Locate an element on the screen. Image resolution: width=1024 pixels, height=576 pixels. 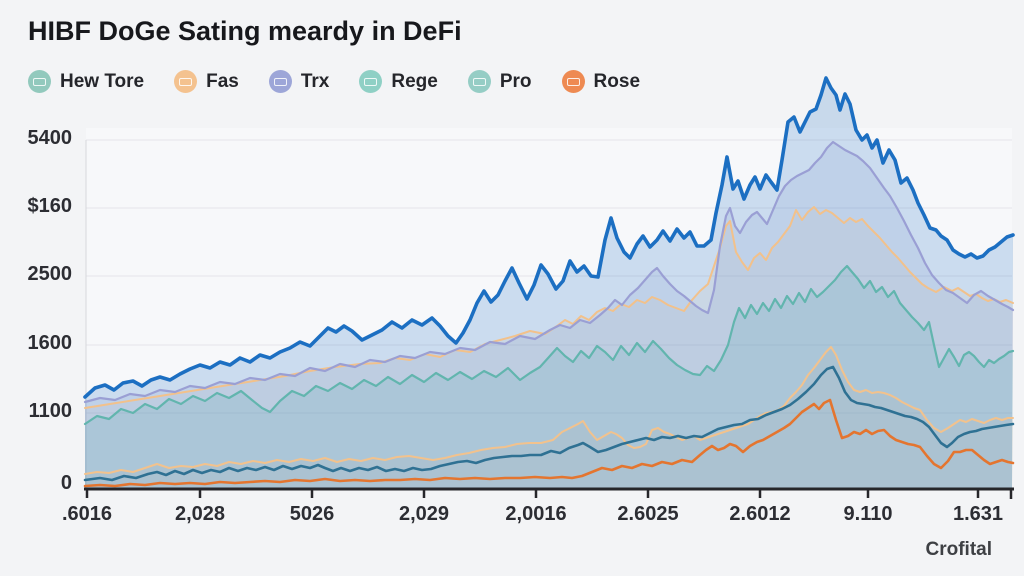
y-axis-tick-label: 1600 is located at coordinates (50, 343).